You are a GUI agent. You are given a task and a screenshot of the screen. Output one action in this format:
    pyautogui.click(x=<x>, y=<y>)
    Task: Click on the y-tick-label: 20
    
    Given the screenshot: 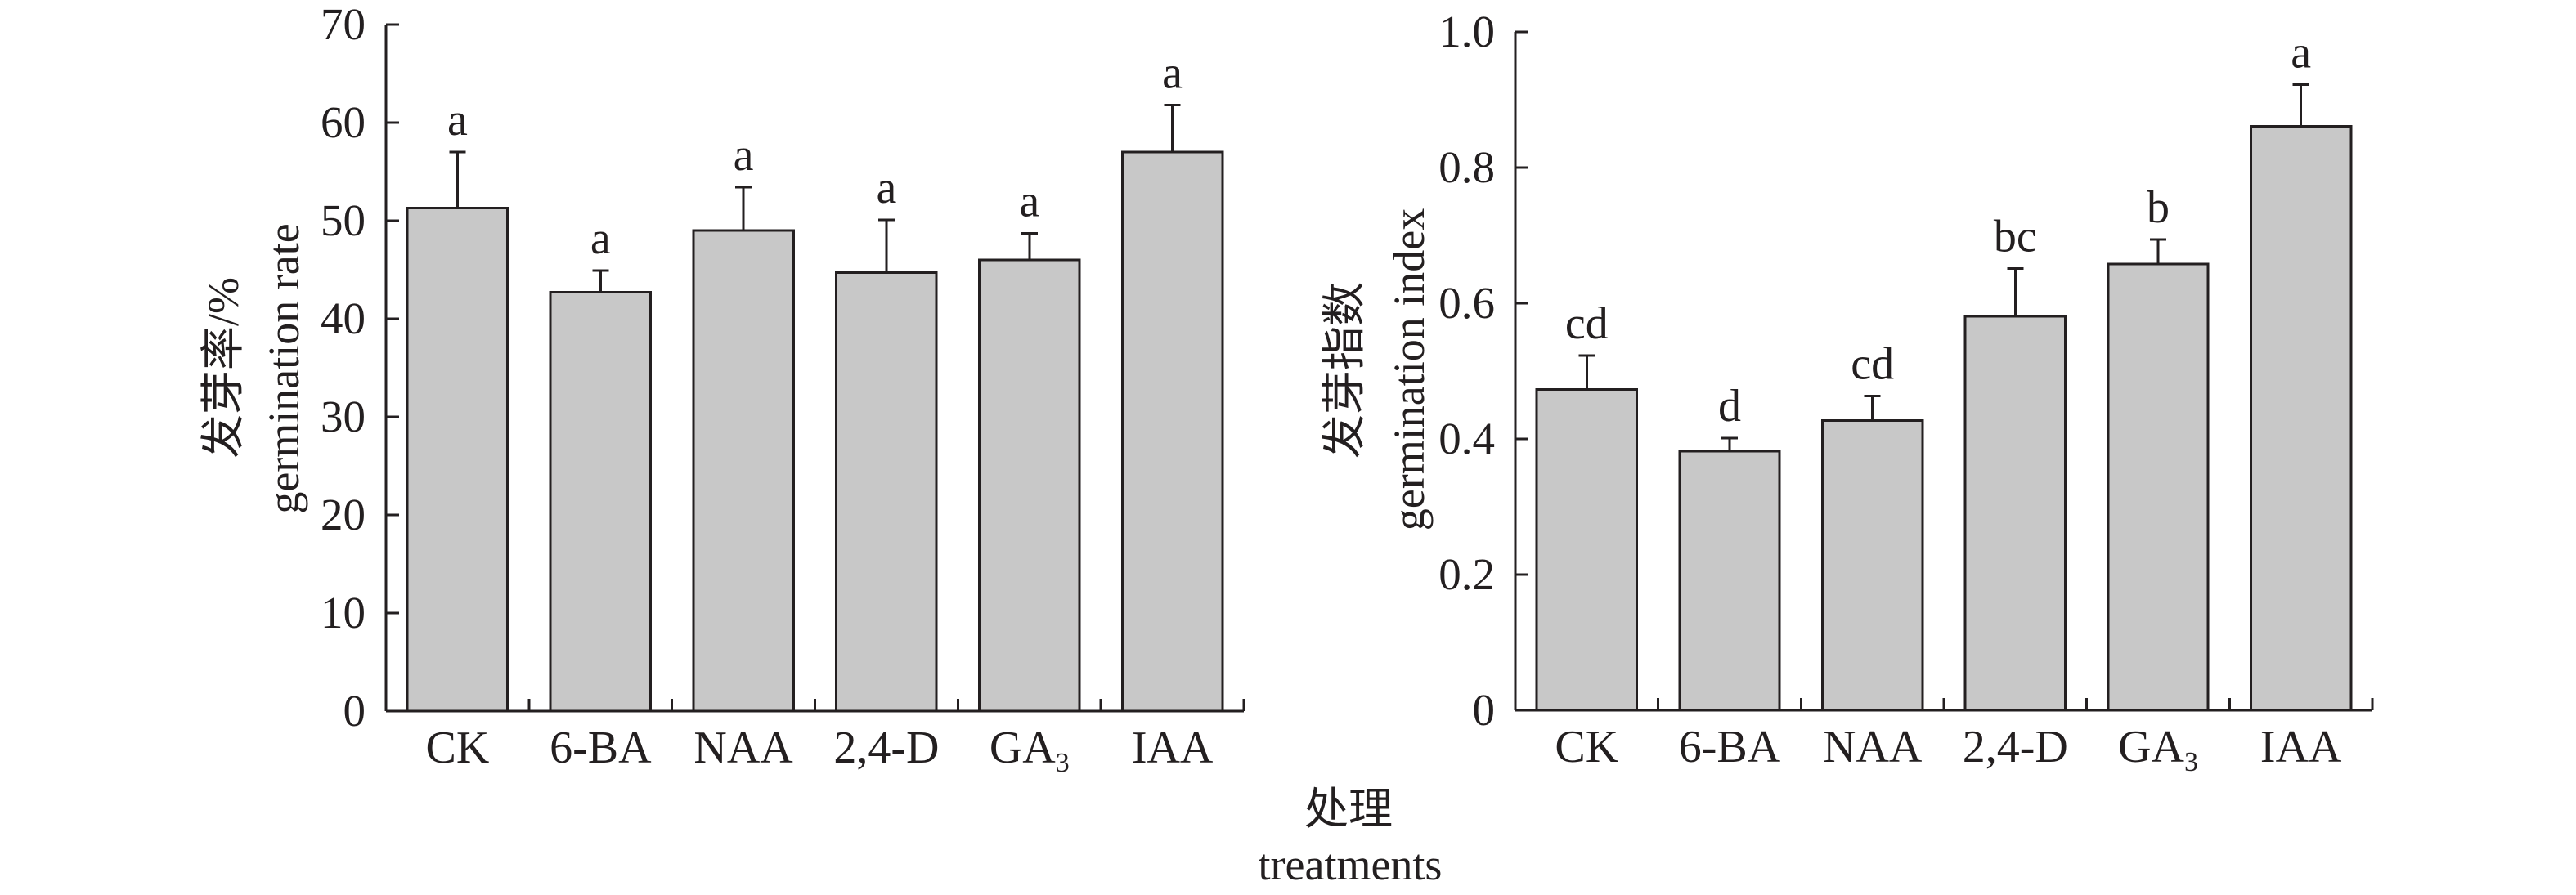 What is the action you would take?
    pyautogui.click(x=343, y=514)
    